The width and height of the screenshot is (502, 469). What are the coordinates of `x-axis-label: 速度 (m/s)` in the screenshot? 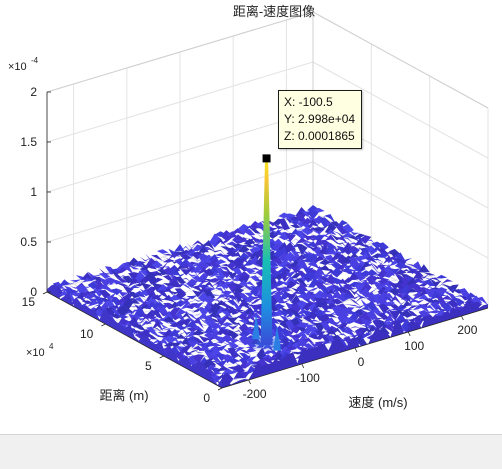 It's located at (377, 402).